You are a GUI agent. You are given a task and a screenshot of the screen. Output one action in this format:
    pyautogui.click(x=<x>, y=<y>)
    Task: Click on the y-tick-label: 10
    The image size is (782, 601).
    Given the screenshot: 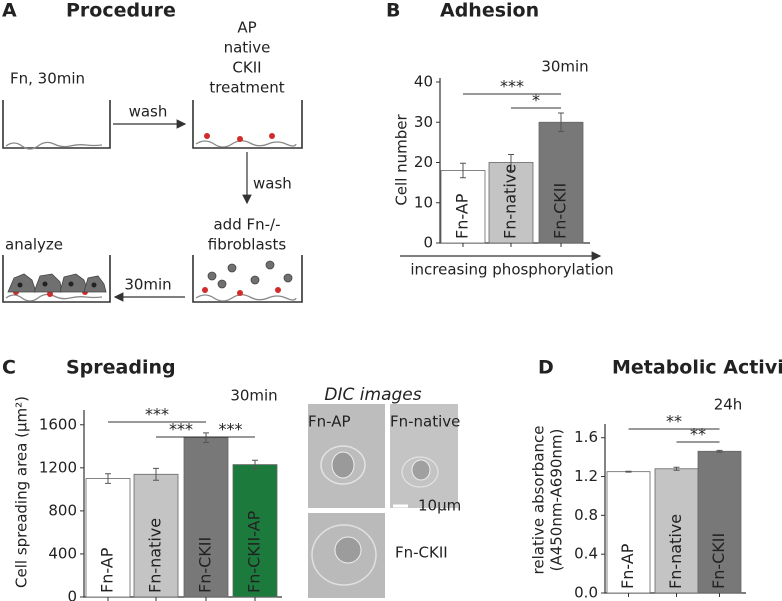 What is the action you would take?
    pyautogui.click(x=423, y=202)
    